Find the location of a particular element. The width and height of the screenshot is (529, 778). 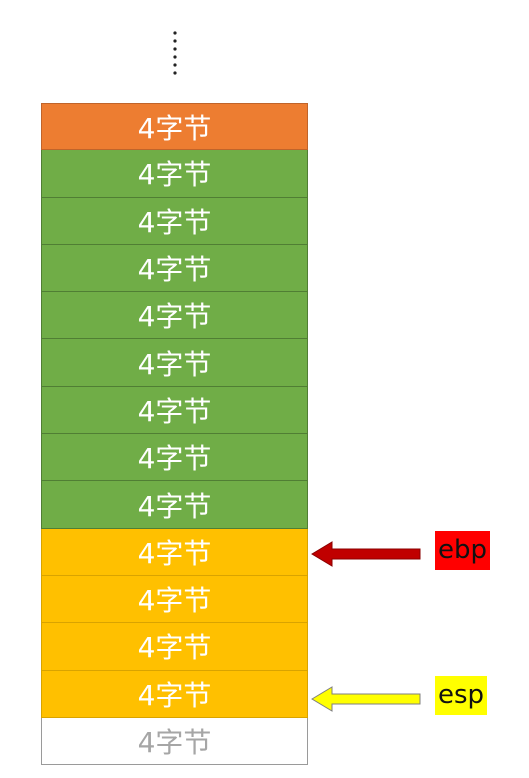

esp-arrow-icon is located at coordinates (366, 699).